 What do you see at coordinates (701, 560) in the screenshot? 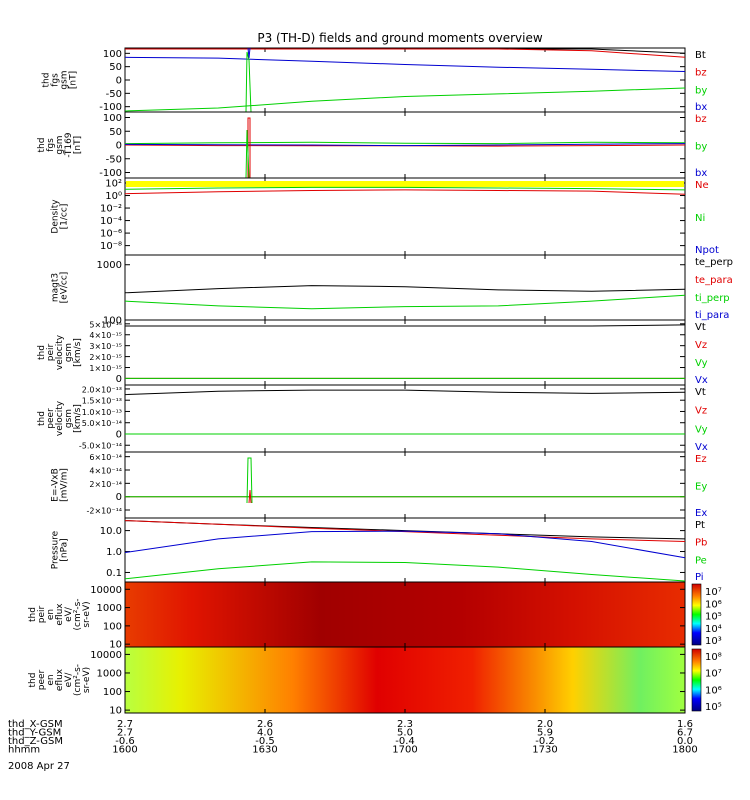
I see `legend-Pe: Pe` at bounding box center [701, 560].